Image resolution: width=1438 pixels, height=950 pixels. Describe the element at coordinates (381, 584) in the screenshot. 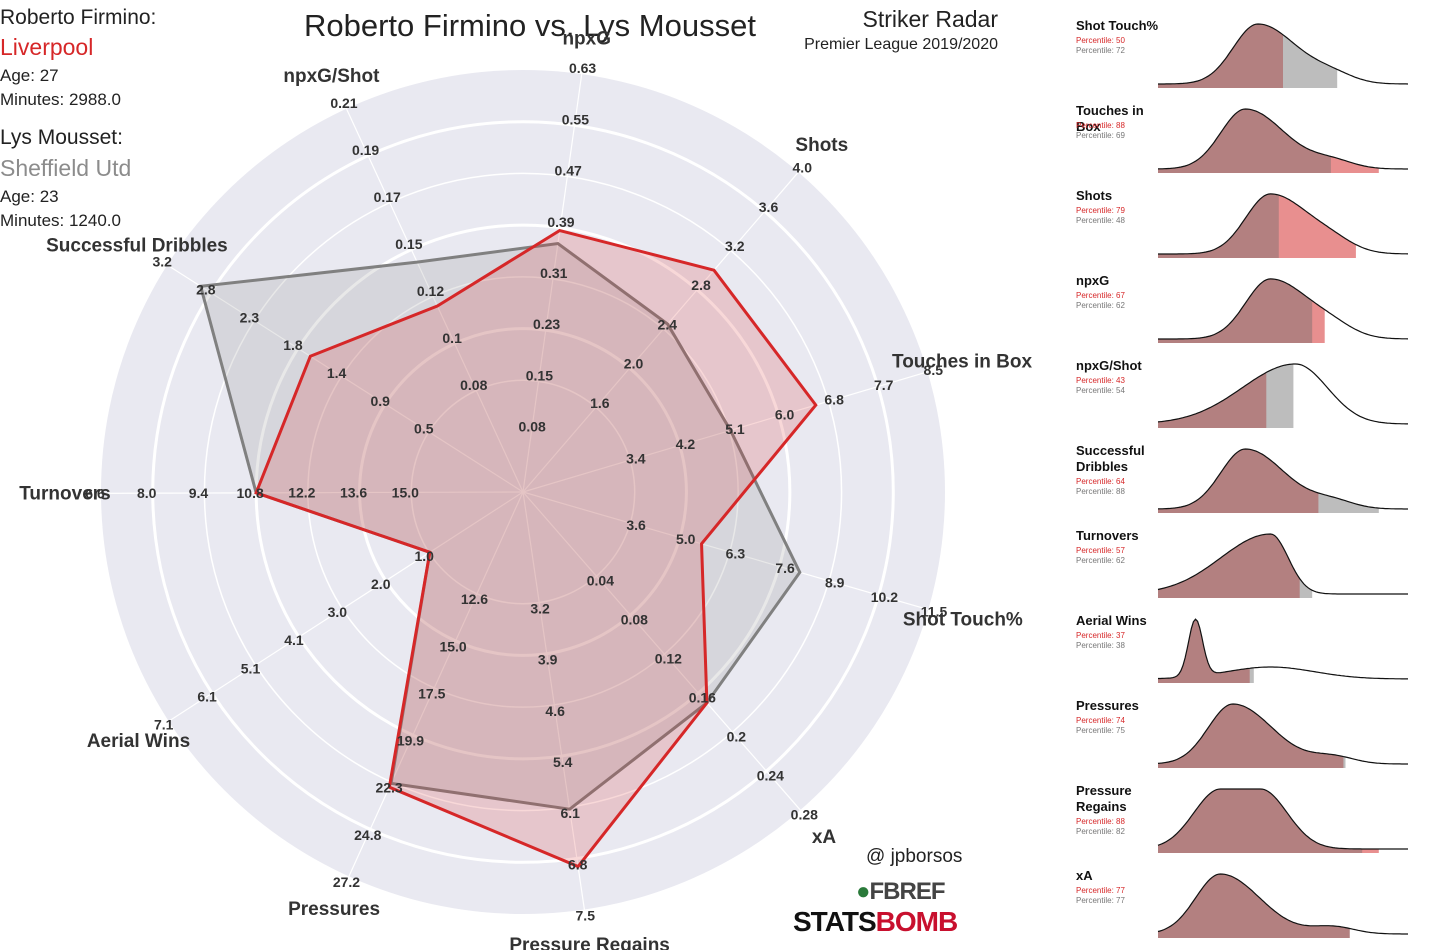

I see `tick-label: 2.0` at that location.